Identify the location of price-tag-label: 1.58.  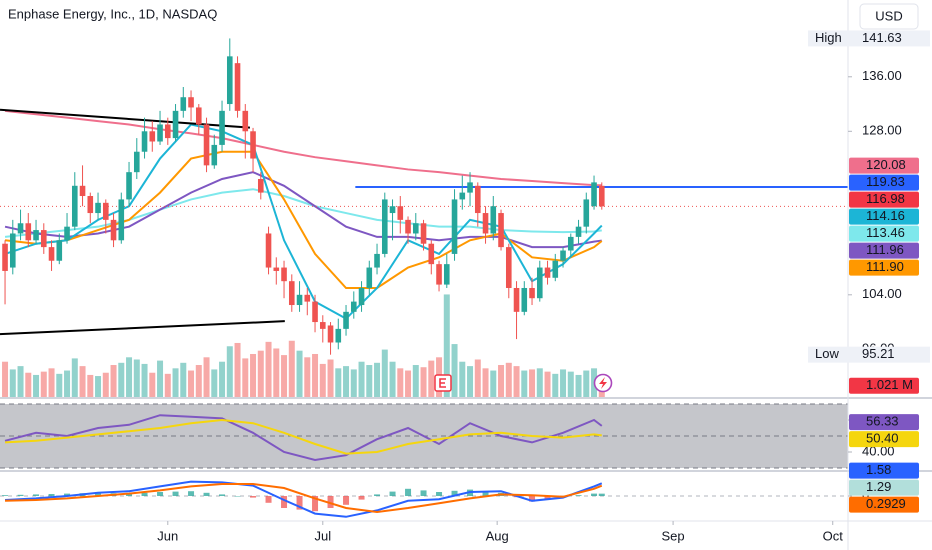
(878, 469).